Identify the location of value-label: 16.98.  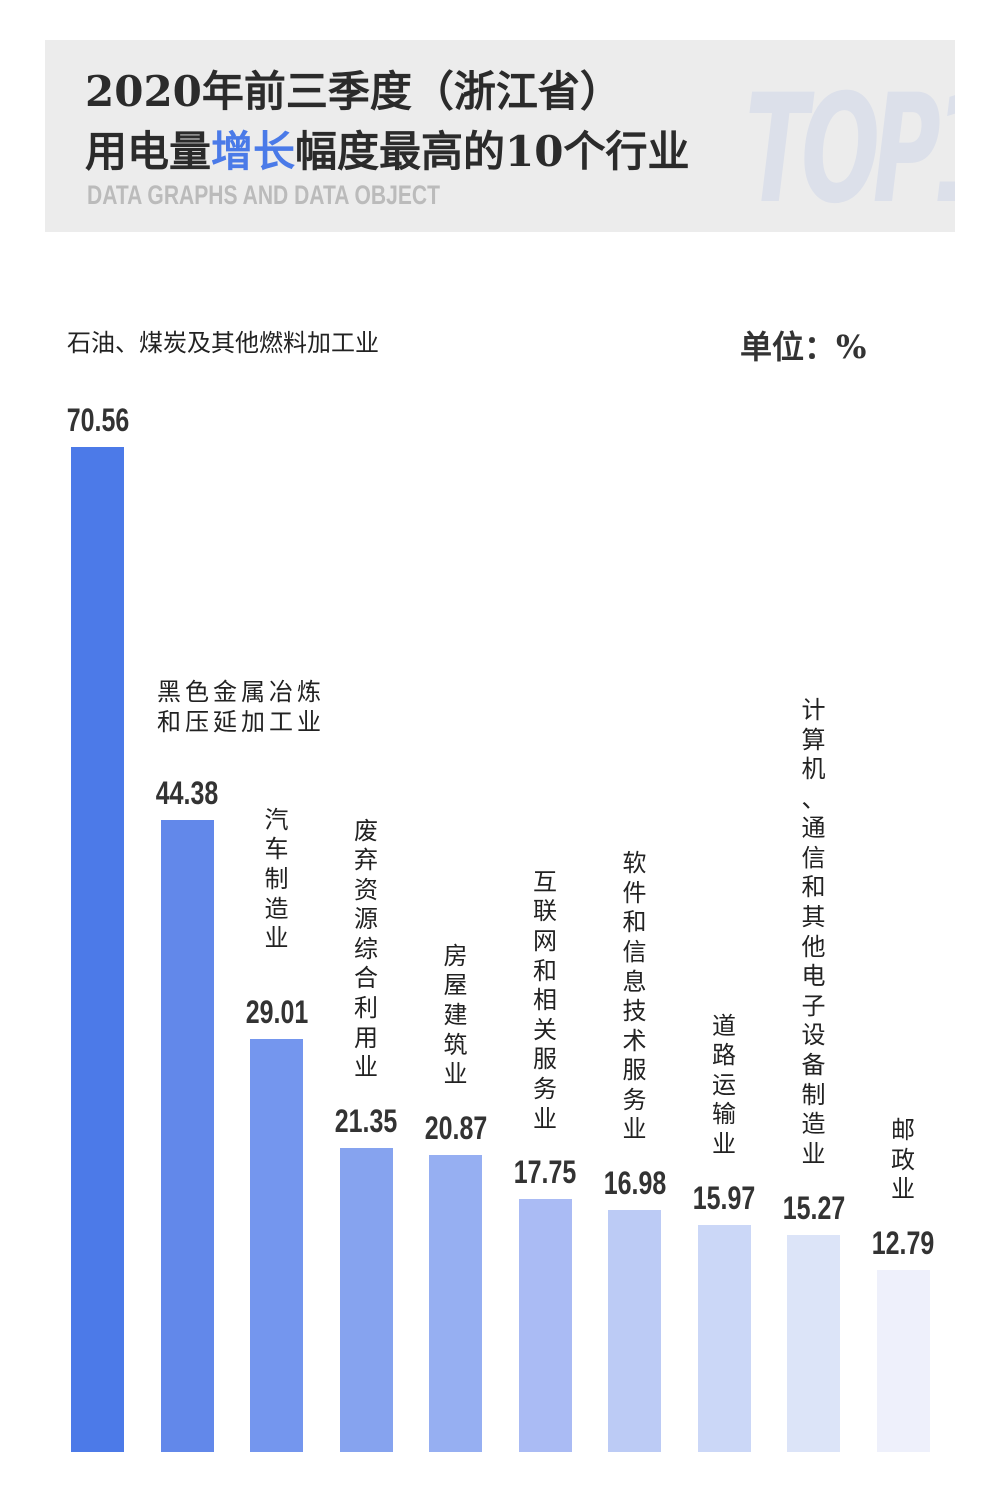
(634, 1183).